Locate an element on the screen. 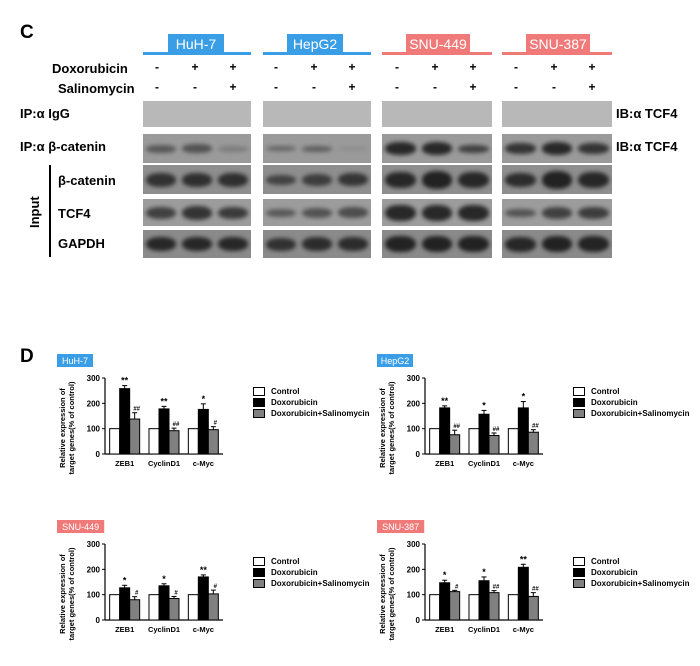 This screenshot has height=666, width=700. ib-label: IB:α TCF4 is located at coordinates (647, 146).